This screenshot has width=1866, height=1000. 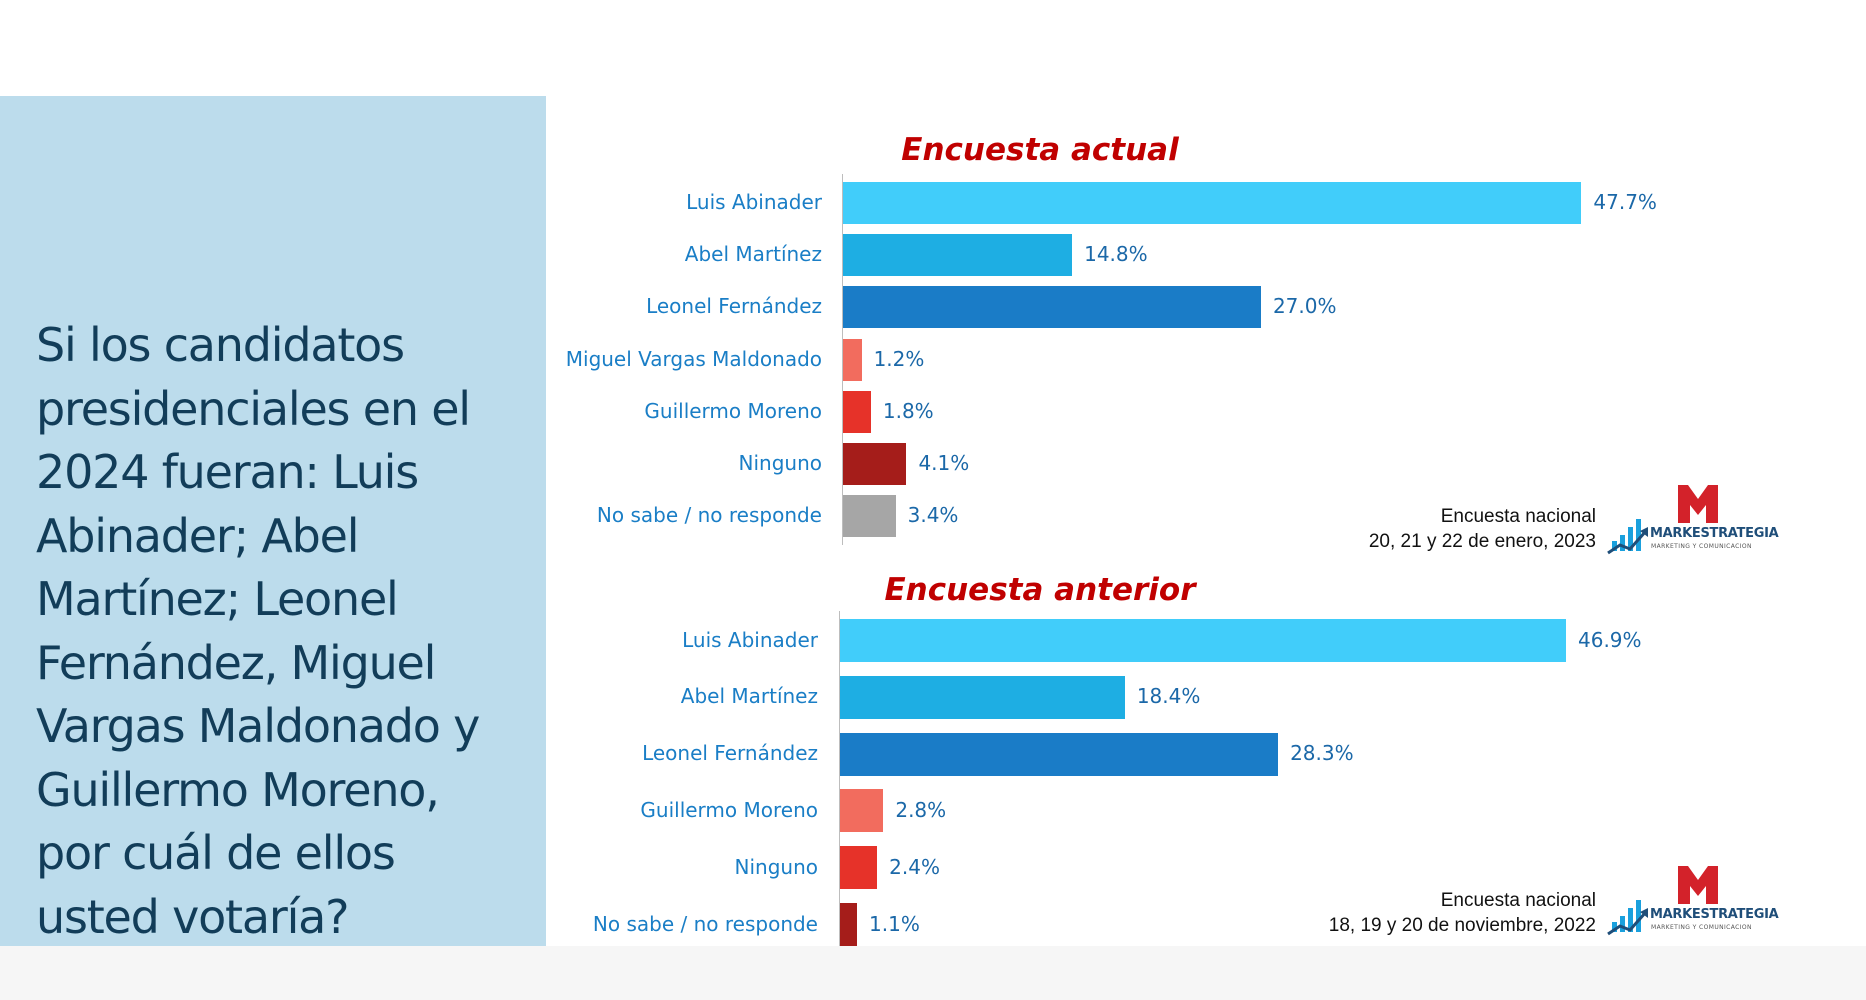 What do you see at coordinates (1482, 541) in the screenshot?
I see `survey-note-line2: 20, 21 y 22 de enero, 2023` at bounding box center [1482, 541].